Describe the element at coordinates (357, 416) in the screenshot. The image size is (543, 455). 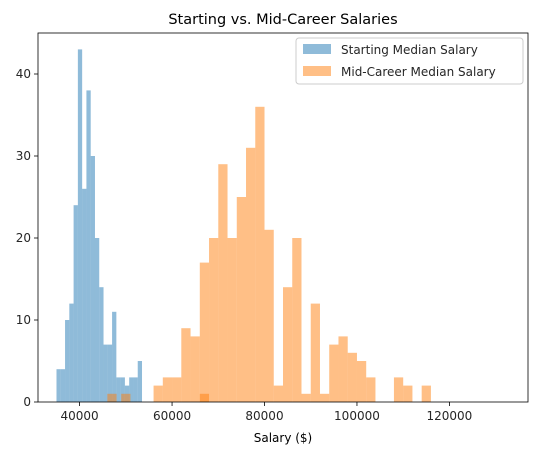
I see `x-tick-label: 100000` at that location.